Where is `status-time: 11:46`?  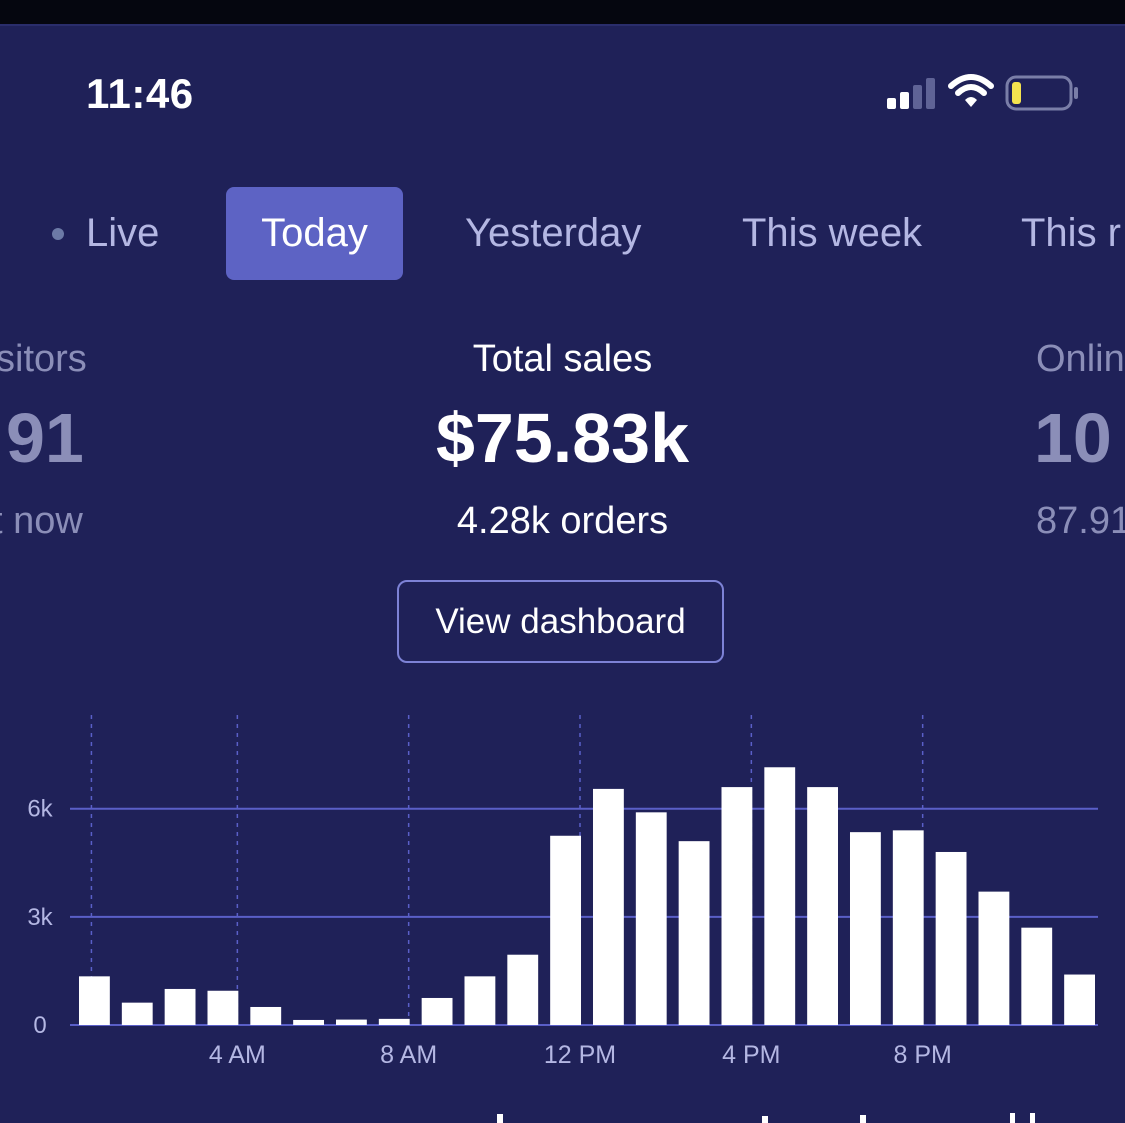 status-time: 11:46 is located at coordinates (140, 93).